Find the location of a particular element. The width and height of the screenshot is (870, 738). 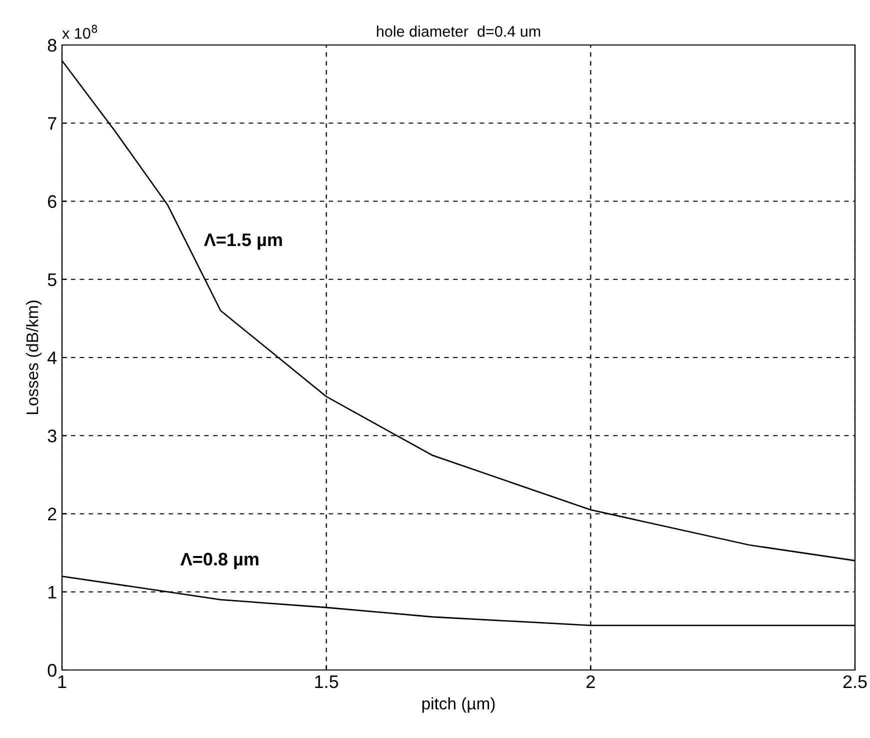

y-tick-label: 6 is located at coordinates (52, 201).